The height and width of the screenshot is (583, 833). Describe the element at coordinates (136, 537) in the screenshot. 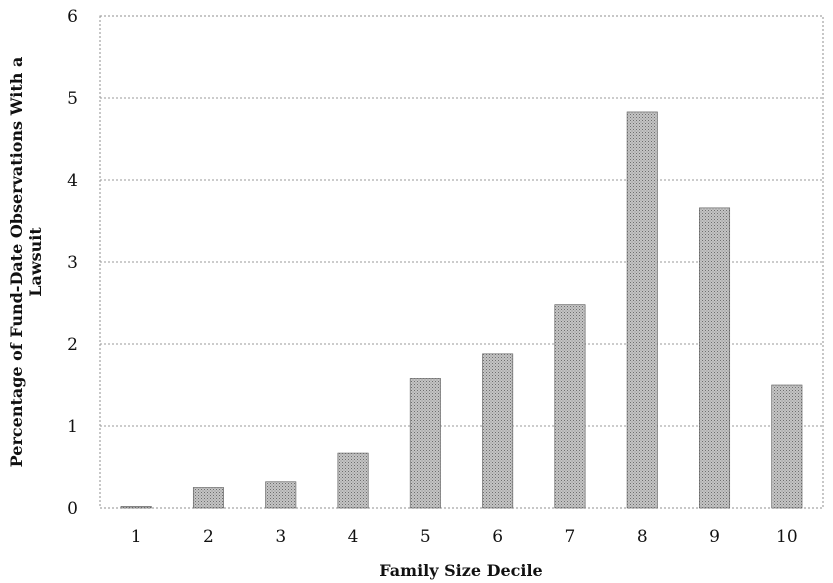

I see `x-tick-label: 1` at that location.